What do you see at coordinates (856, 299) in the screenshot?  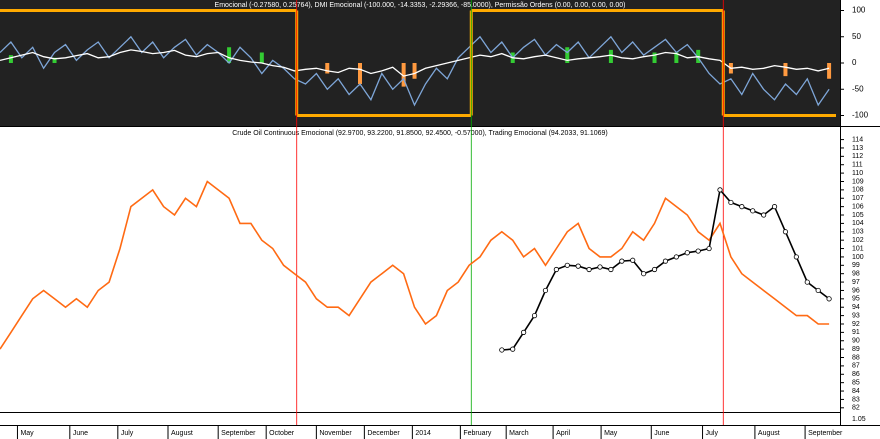 I see `y-tick-label: 95` at bounding box center [856, 299].